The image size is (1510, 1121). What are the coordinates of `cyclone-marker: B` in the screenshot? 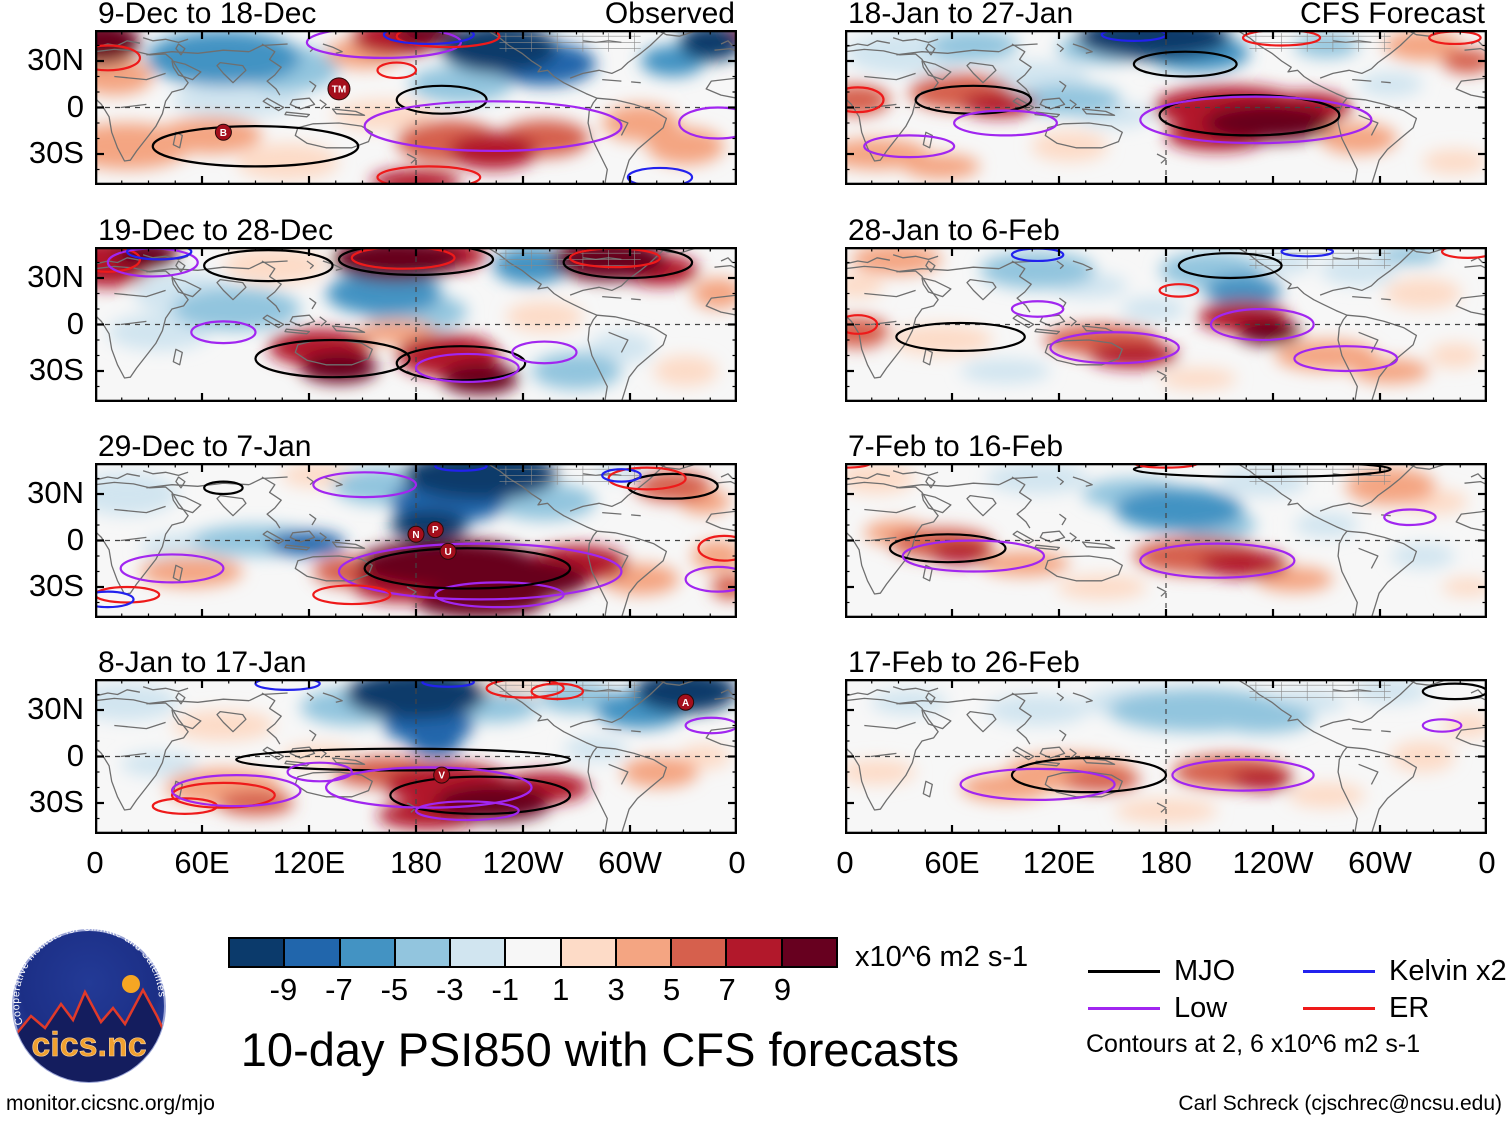 It's located at (223, 132).